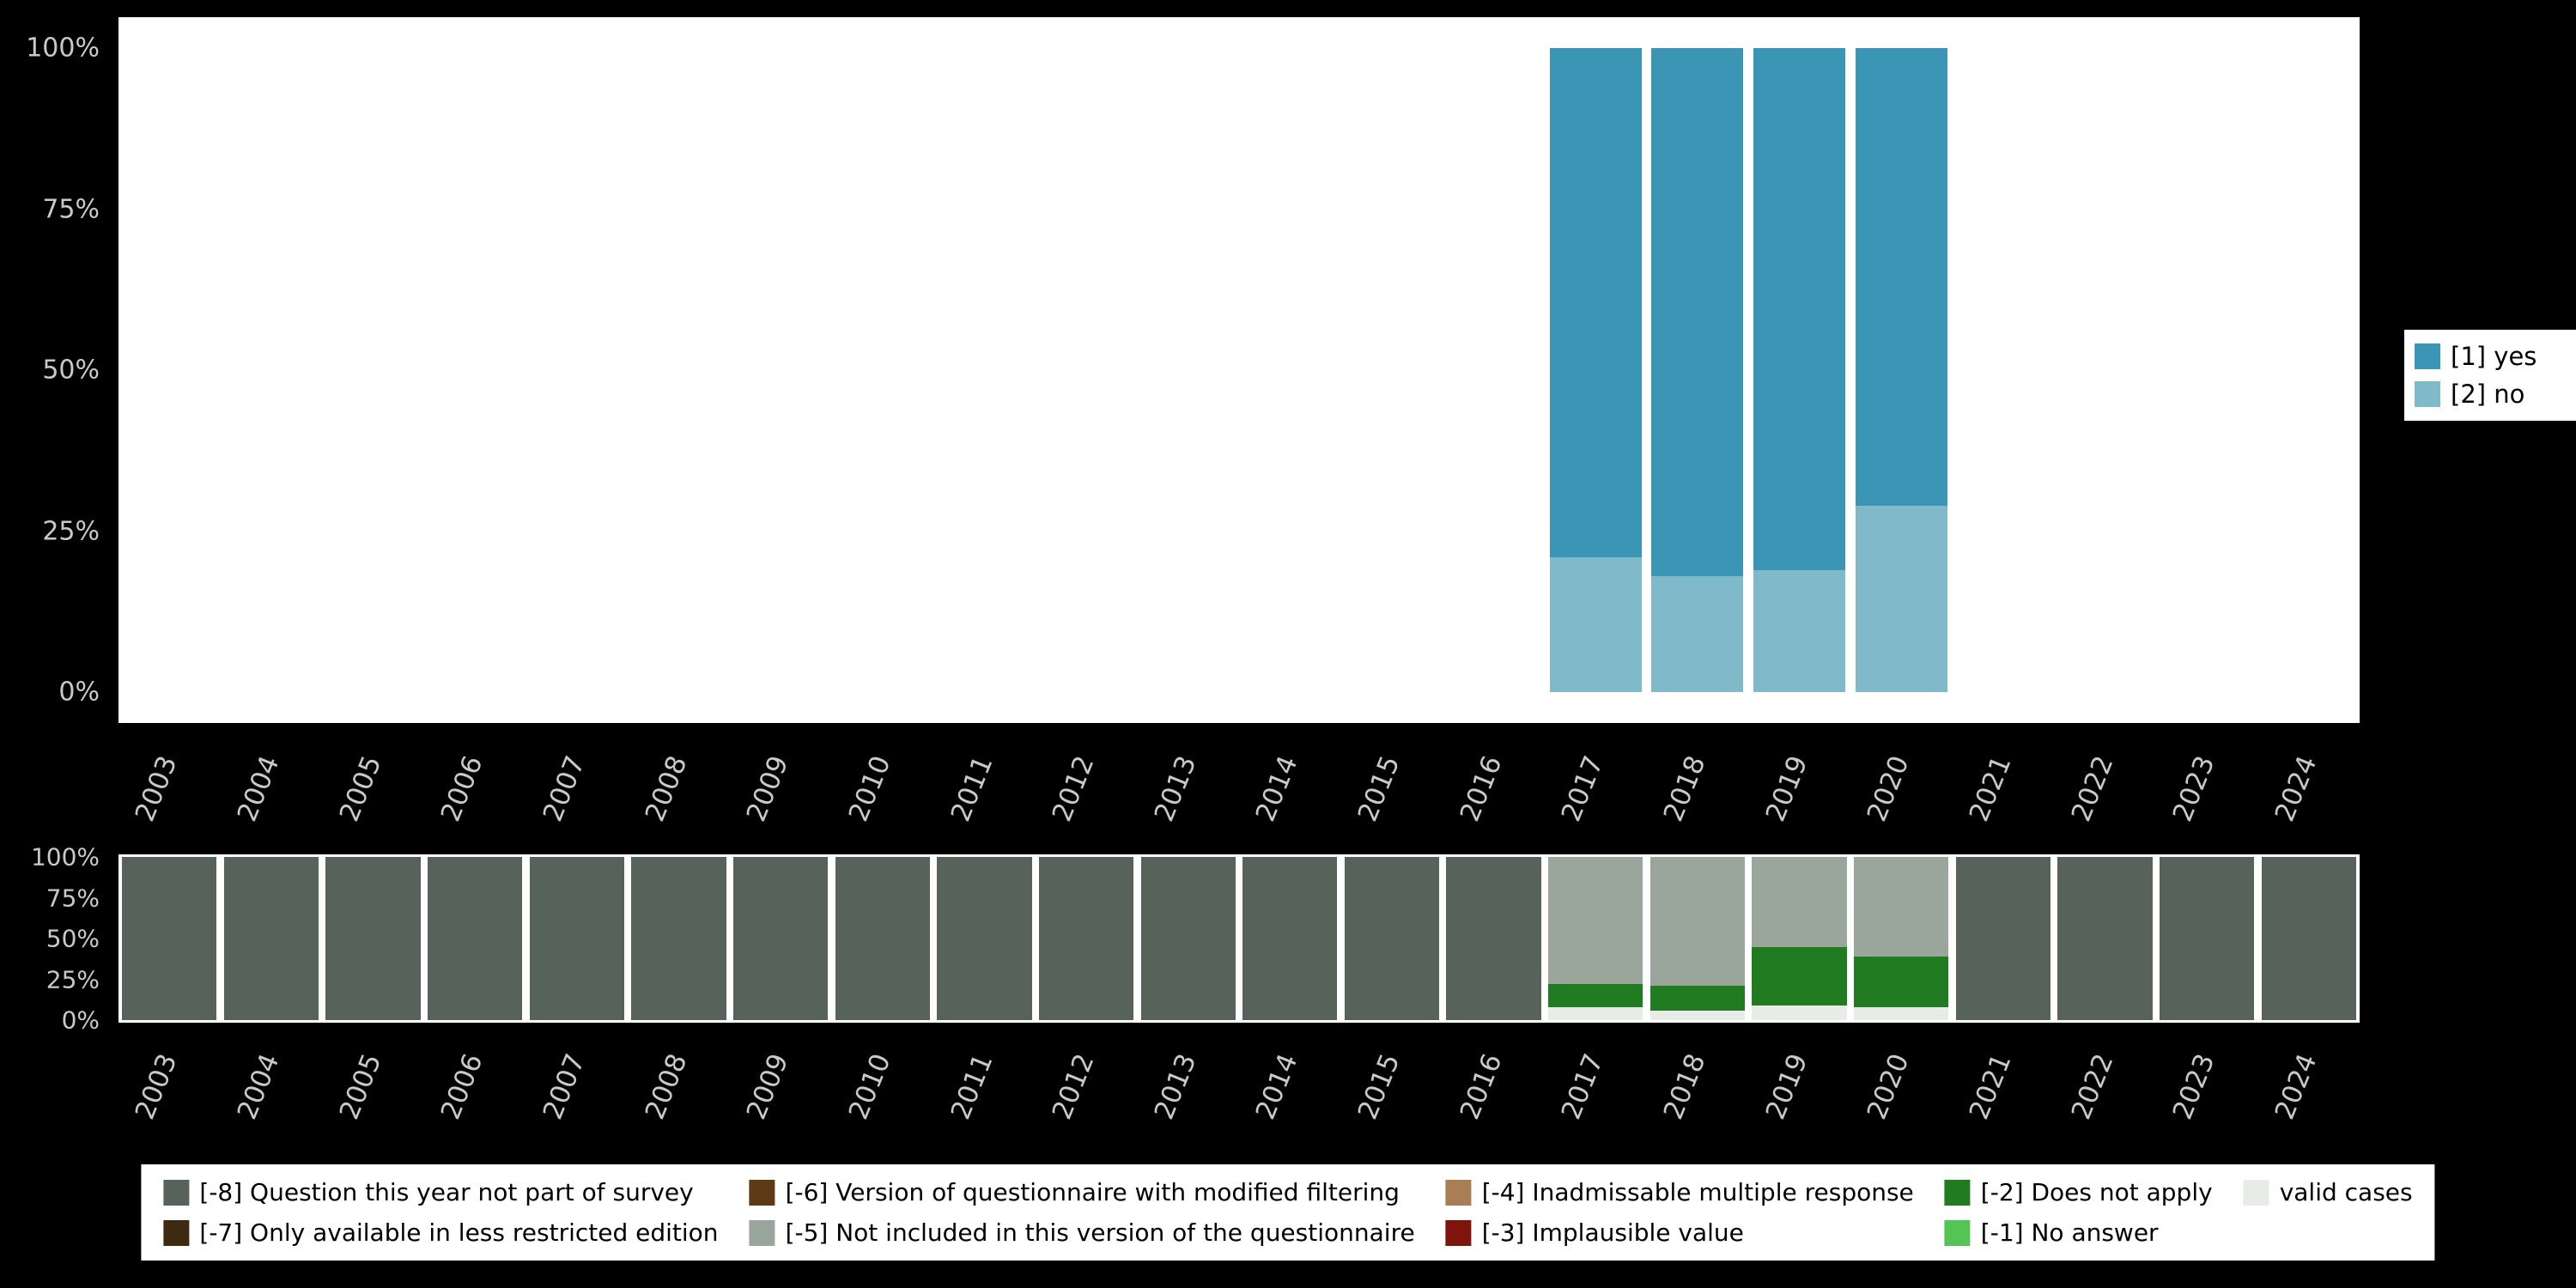  Describe the element at coordinates (80, 1020) in the screenshot. I see `y-axis-tick-label: 0%` at that location.